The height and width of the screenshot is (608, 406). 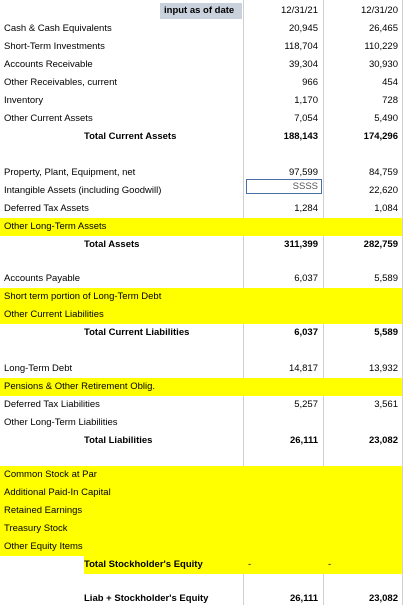 I want to click on cell-2020: 282,759, so click(x=380, y=244).